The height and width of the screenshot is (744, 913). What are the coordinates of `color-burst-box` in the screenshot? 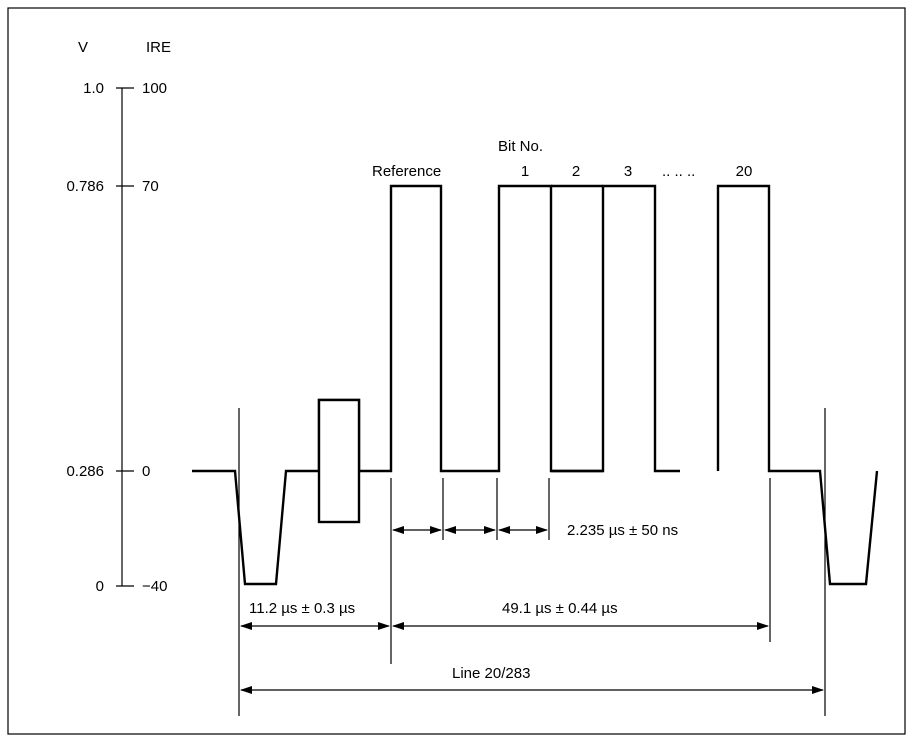 It's located at (339, 461).